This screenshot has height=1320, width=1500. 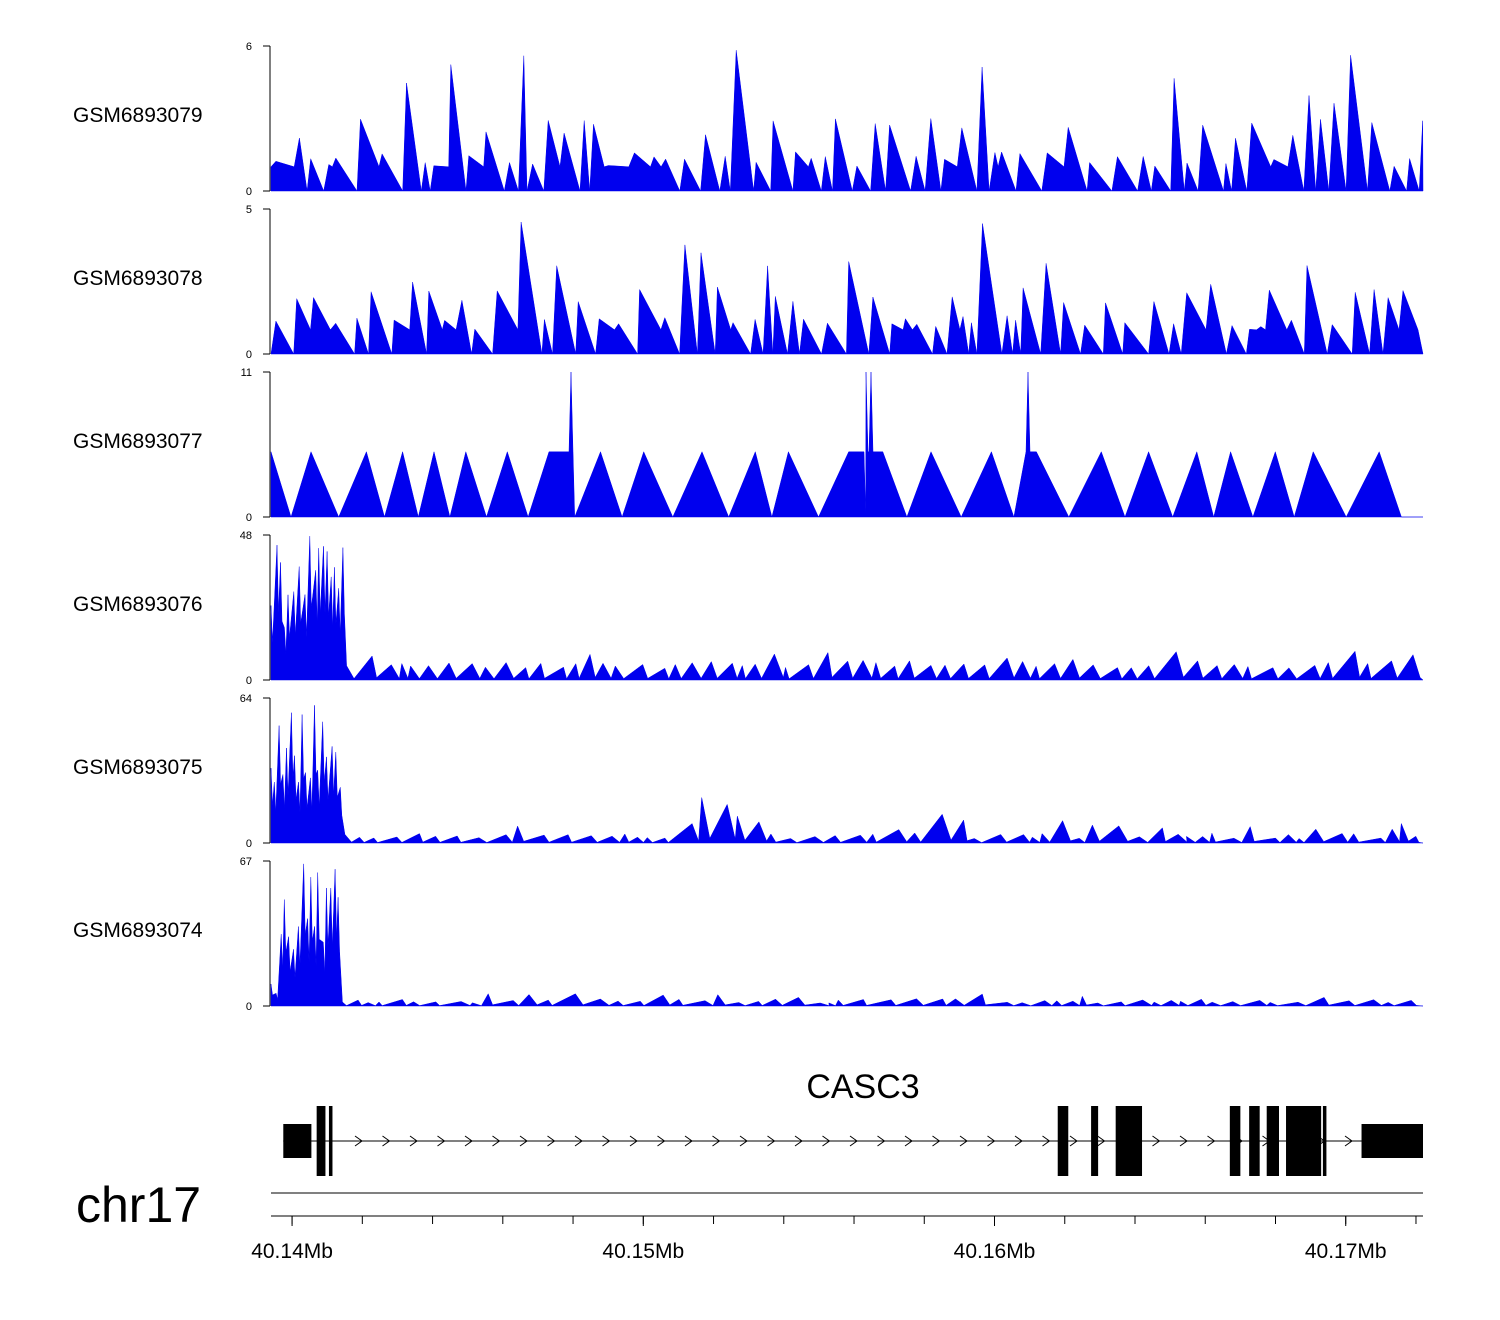 I want to click on genome-axis: chr17 40.14Mb 40.15Mb 40.16Mb 40.17Mb, so click(x=749, y=1220).